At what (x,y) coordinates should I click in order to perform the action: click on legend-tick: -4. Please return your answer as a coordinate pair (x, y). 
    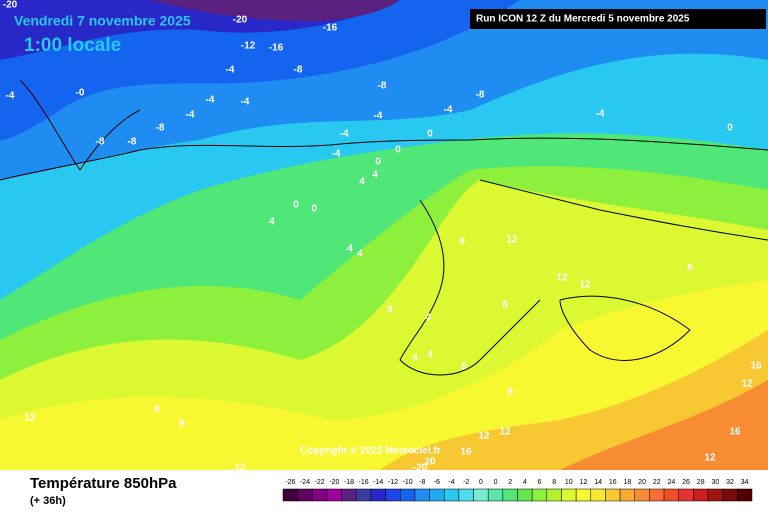
    Looking at the image, I should click on (451, 482).